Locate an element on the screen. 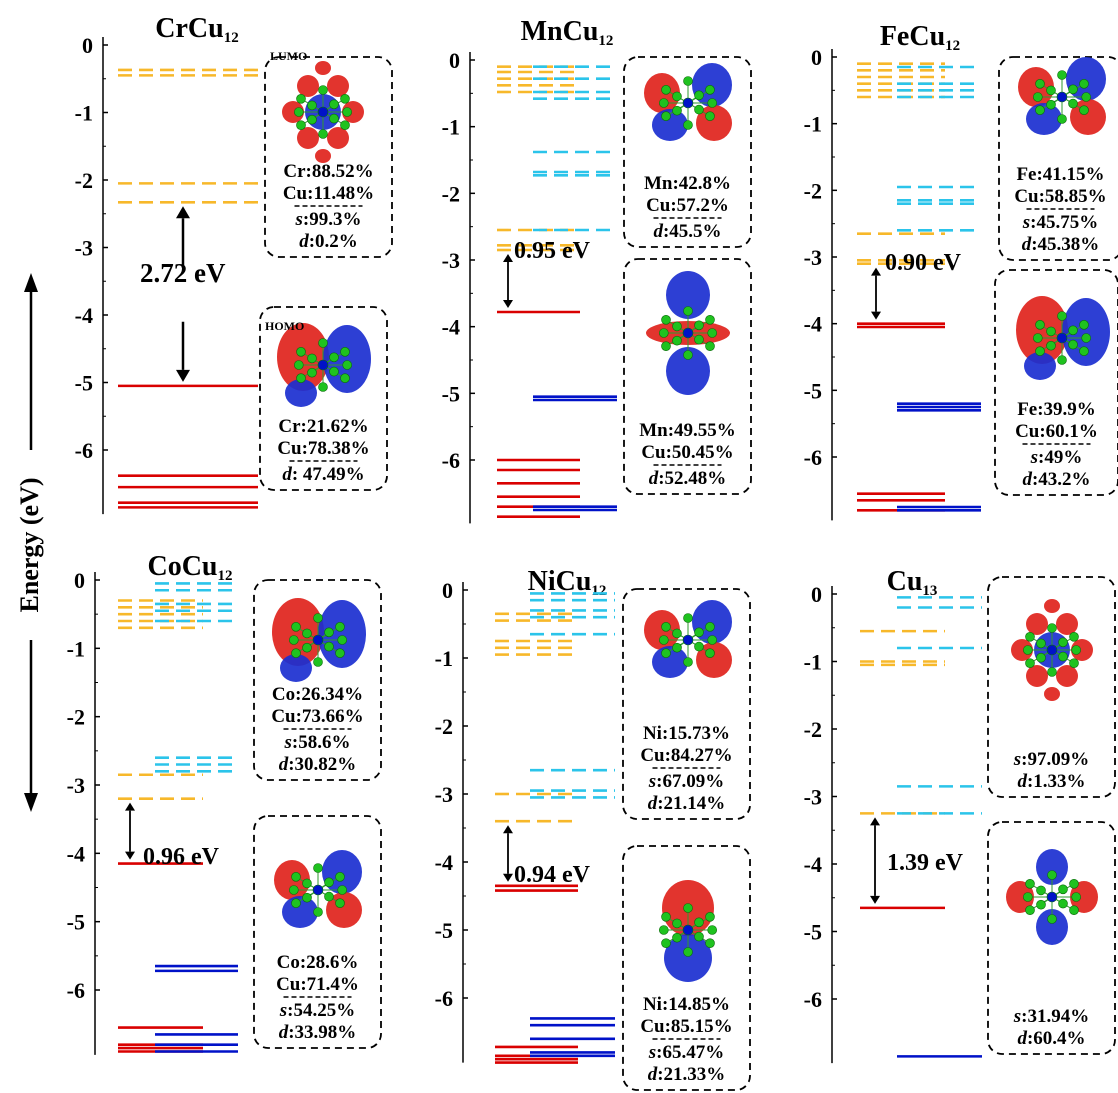 The width and height of the screenshot is (1118, 1093). panel-title-subscript: 12 is located at coordinates (231, 38).